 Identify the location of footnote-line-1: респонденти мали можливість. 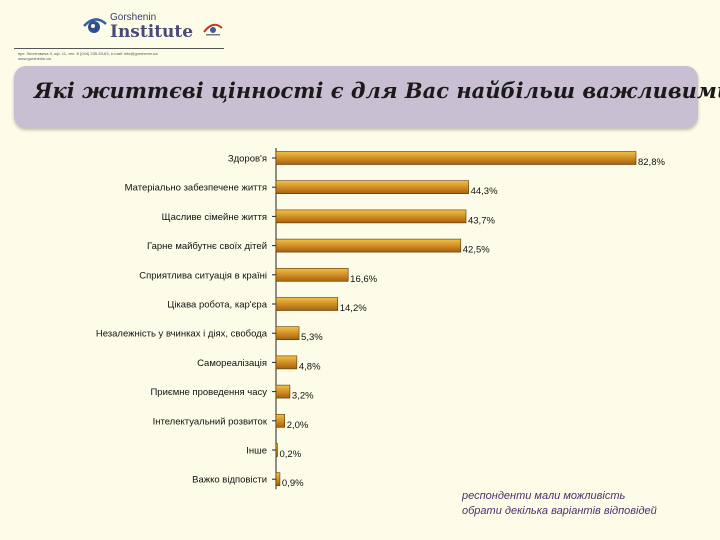
(544, 496).